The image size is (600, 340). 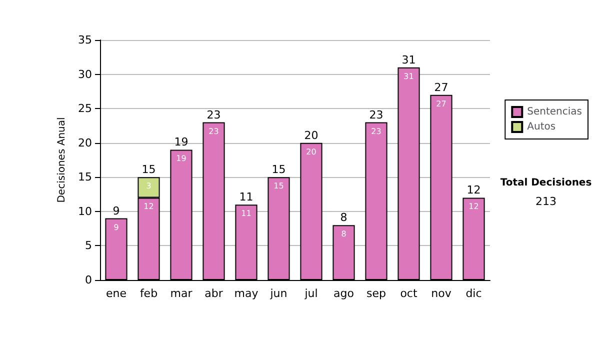 What do you see at coordinates (441, 293) in the screenshot?
I see `x-tick-label: nov` at bounding box center [441, 293].